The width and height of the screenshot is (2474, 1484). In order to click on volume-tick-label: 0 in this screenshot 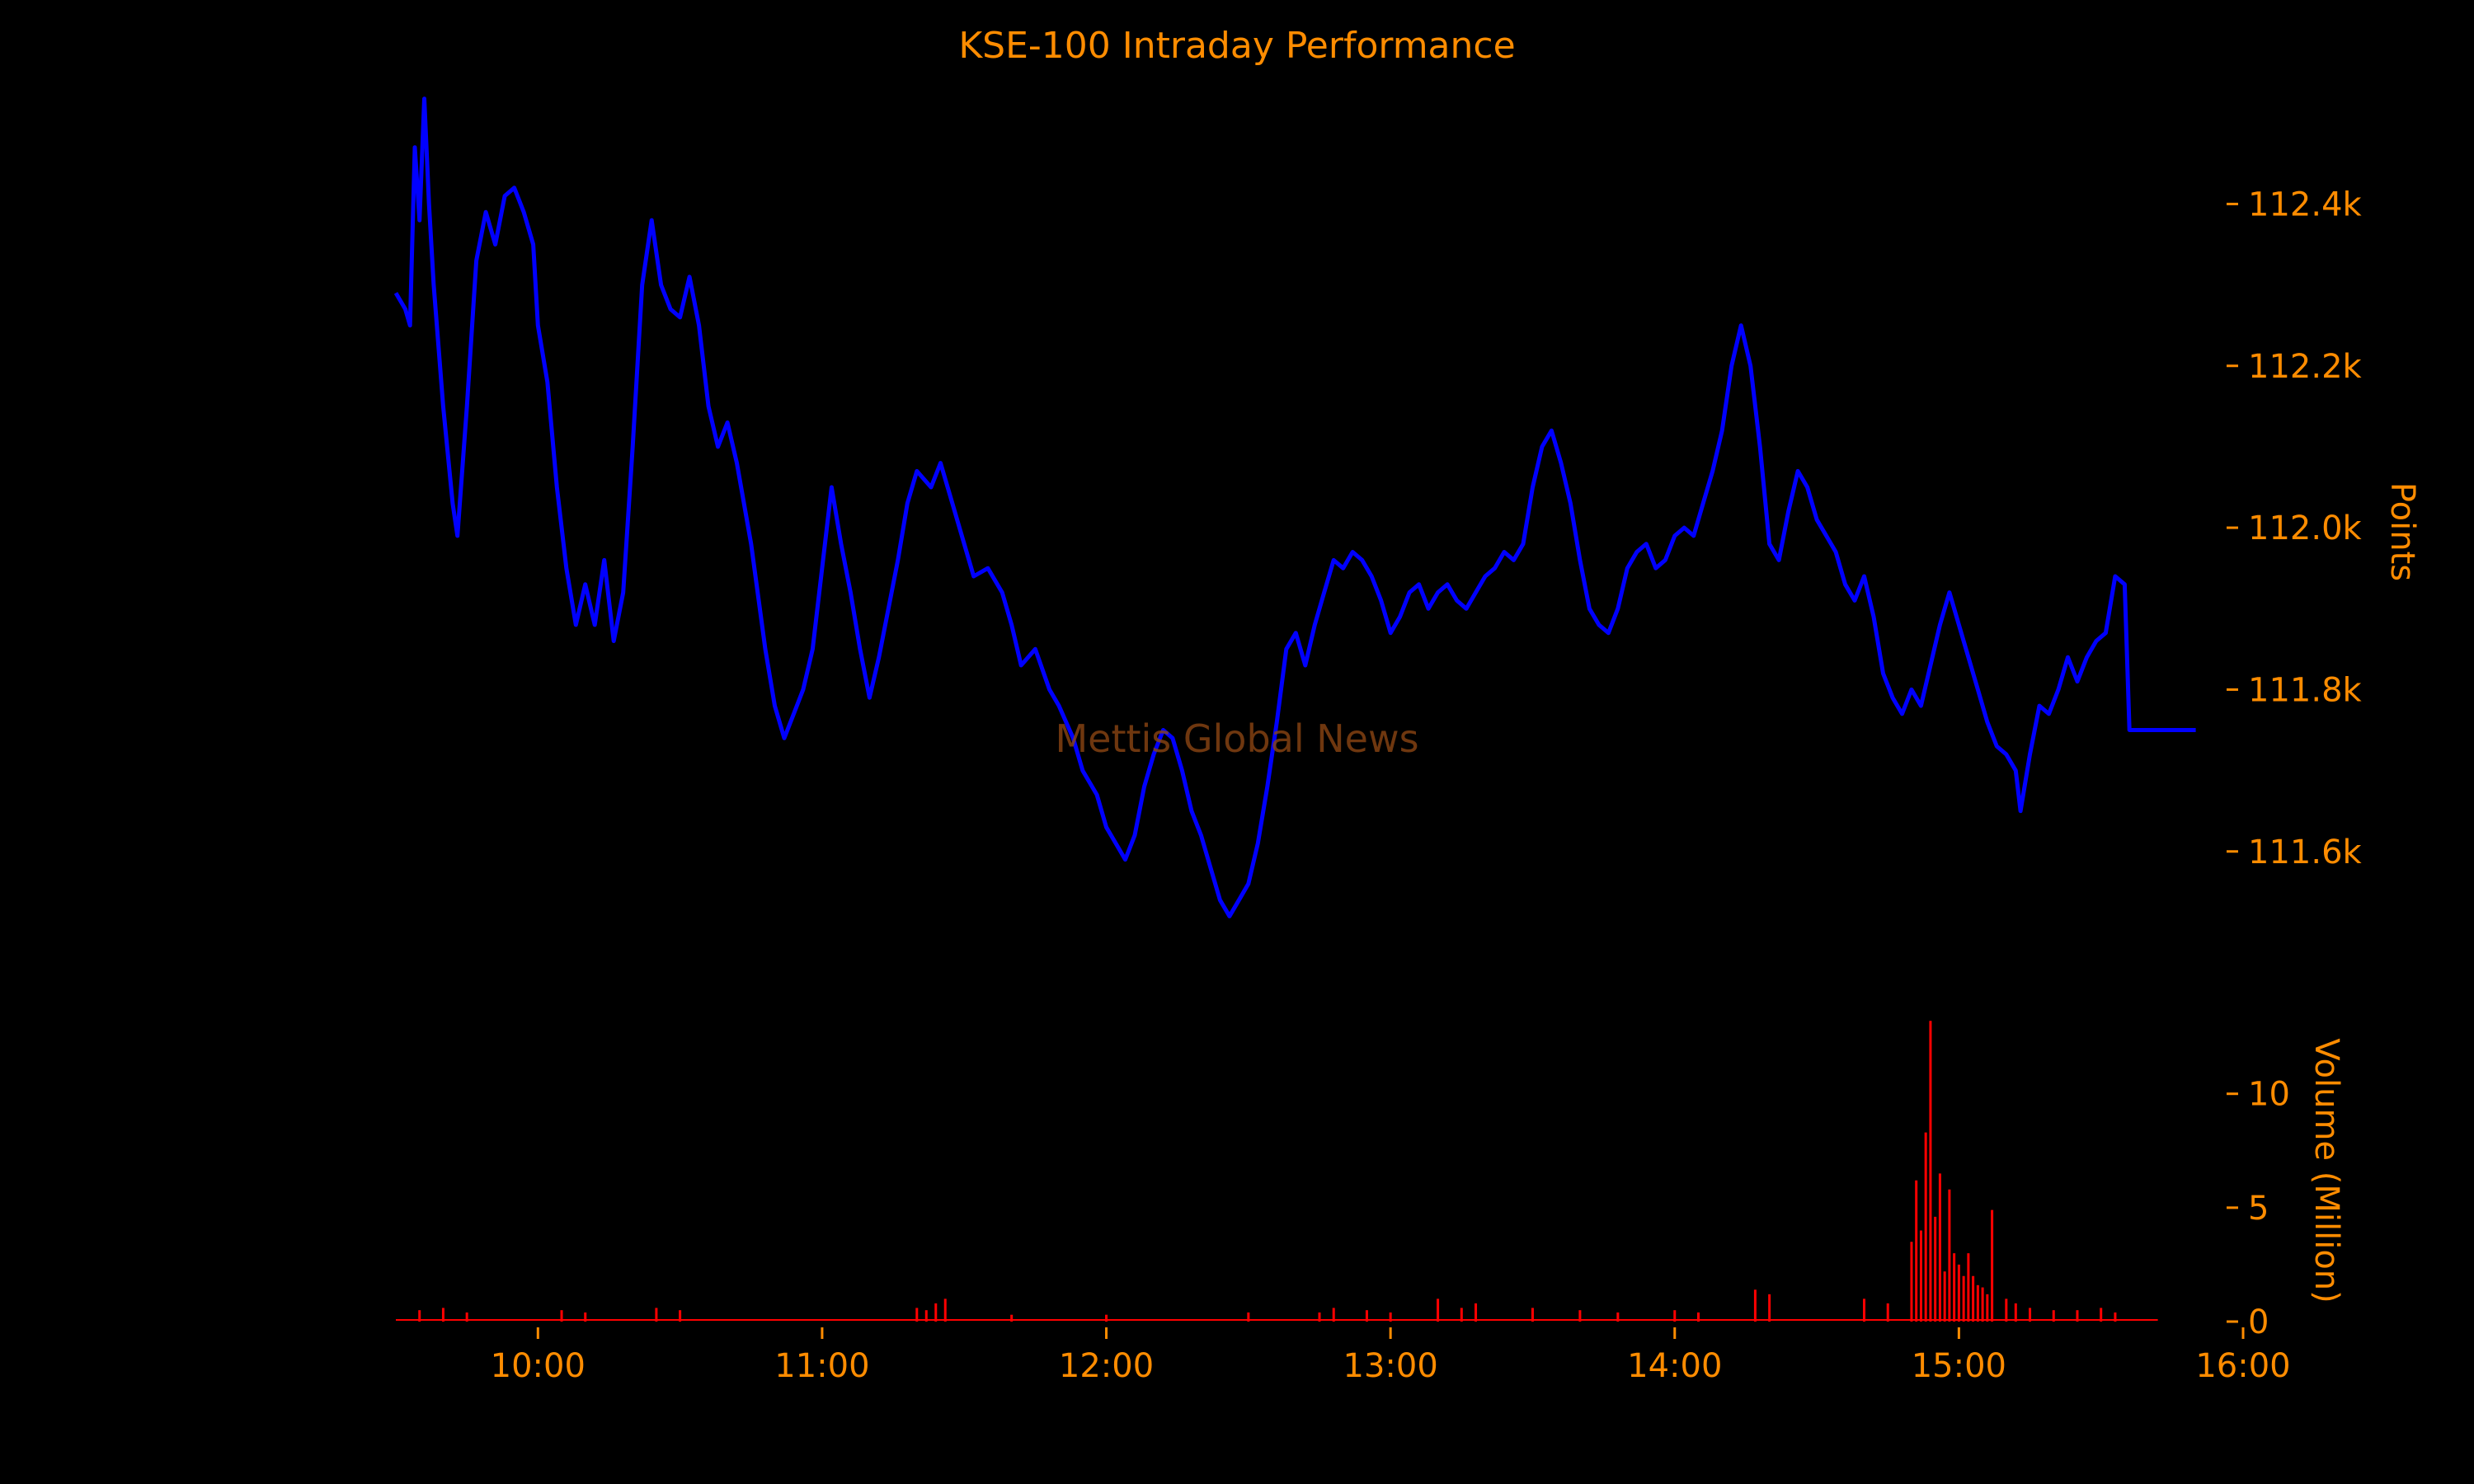, I will do `click(2258, 1322)`.